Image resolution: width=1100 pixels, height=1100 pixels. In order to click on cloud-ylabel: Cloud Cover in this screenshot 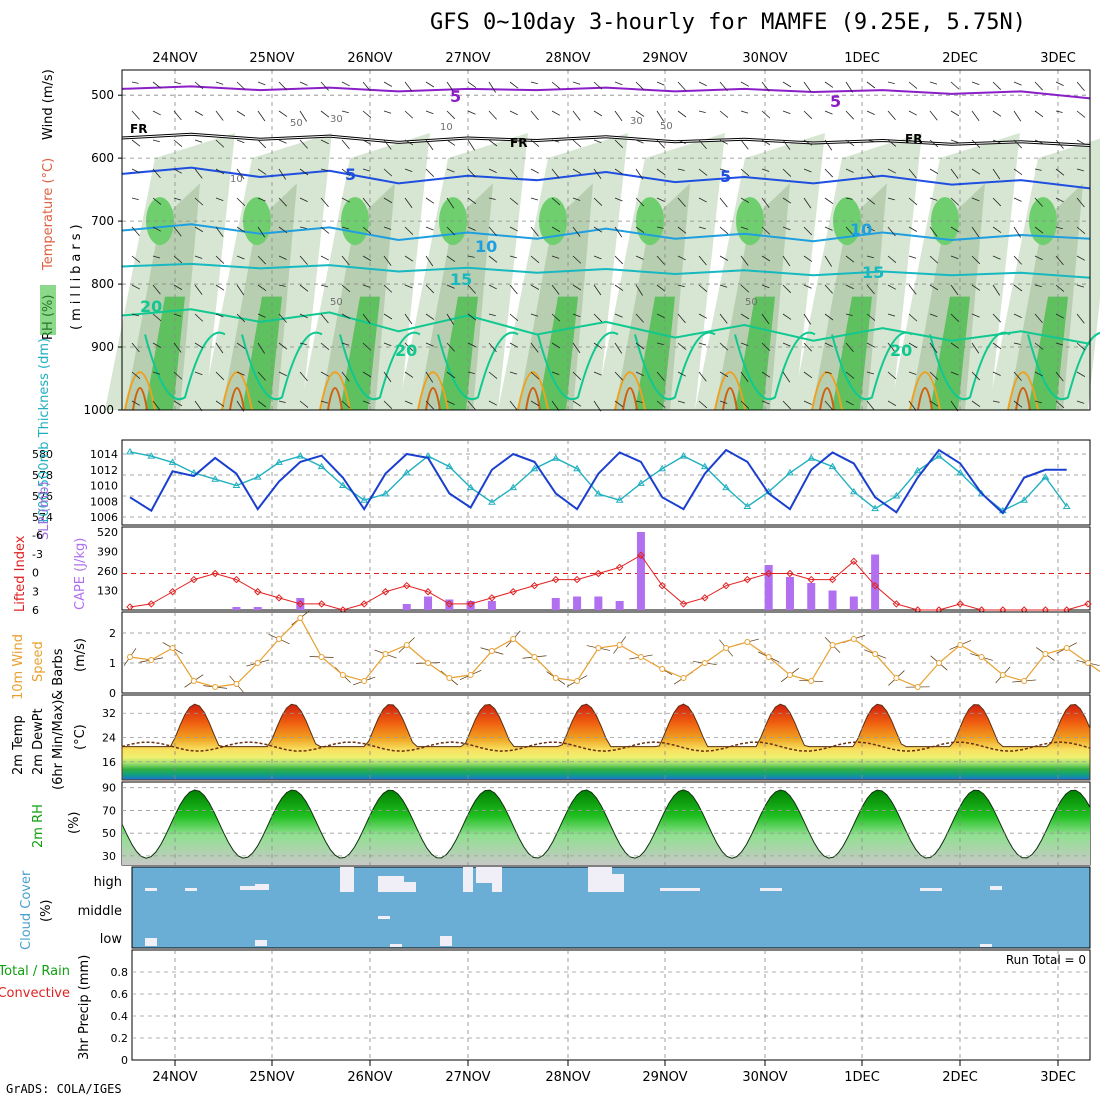, I will do `click(26, 910)`.